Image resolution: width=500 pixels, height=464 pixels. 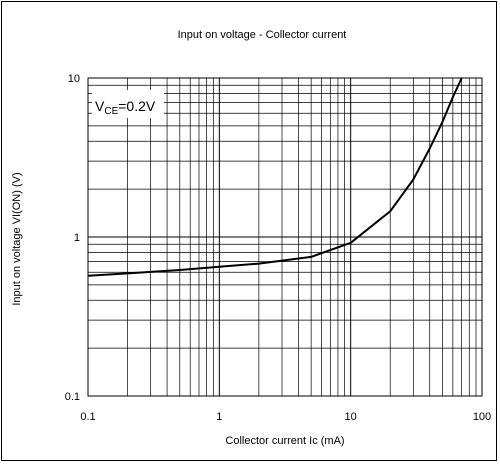 What do you see at coordinates (72, 397) in the screenshot?
I see `y-tick-label: 0.1` at bounding box center [72, 397].